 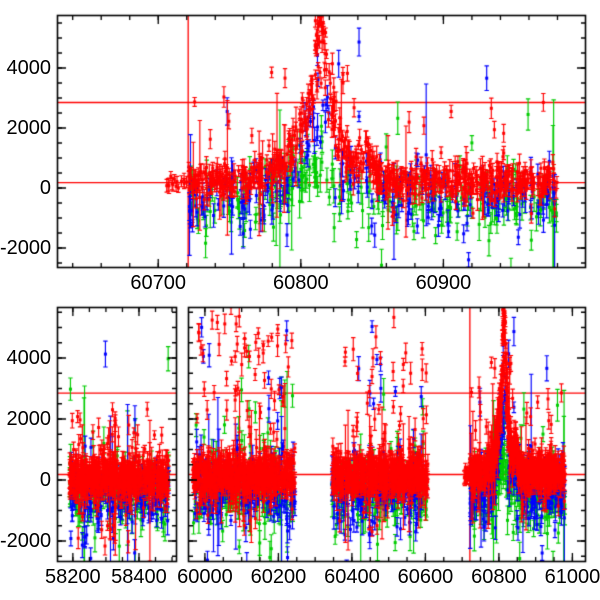 I want to click on x-tick-label: 61000, so click(x=572, y=577).